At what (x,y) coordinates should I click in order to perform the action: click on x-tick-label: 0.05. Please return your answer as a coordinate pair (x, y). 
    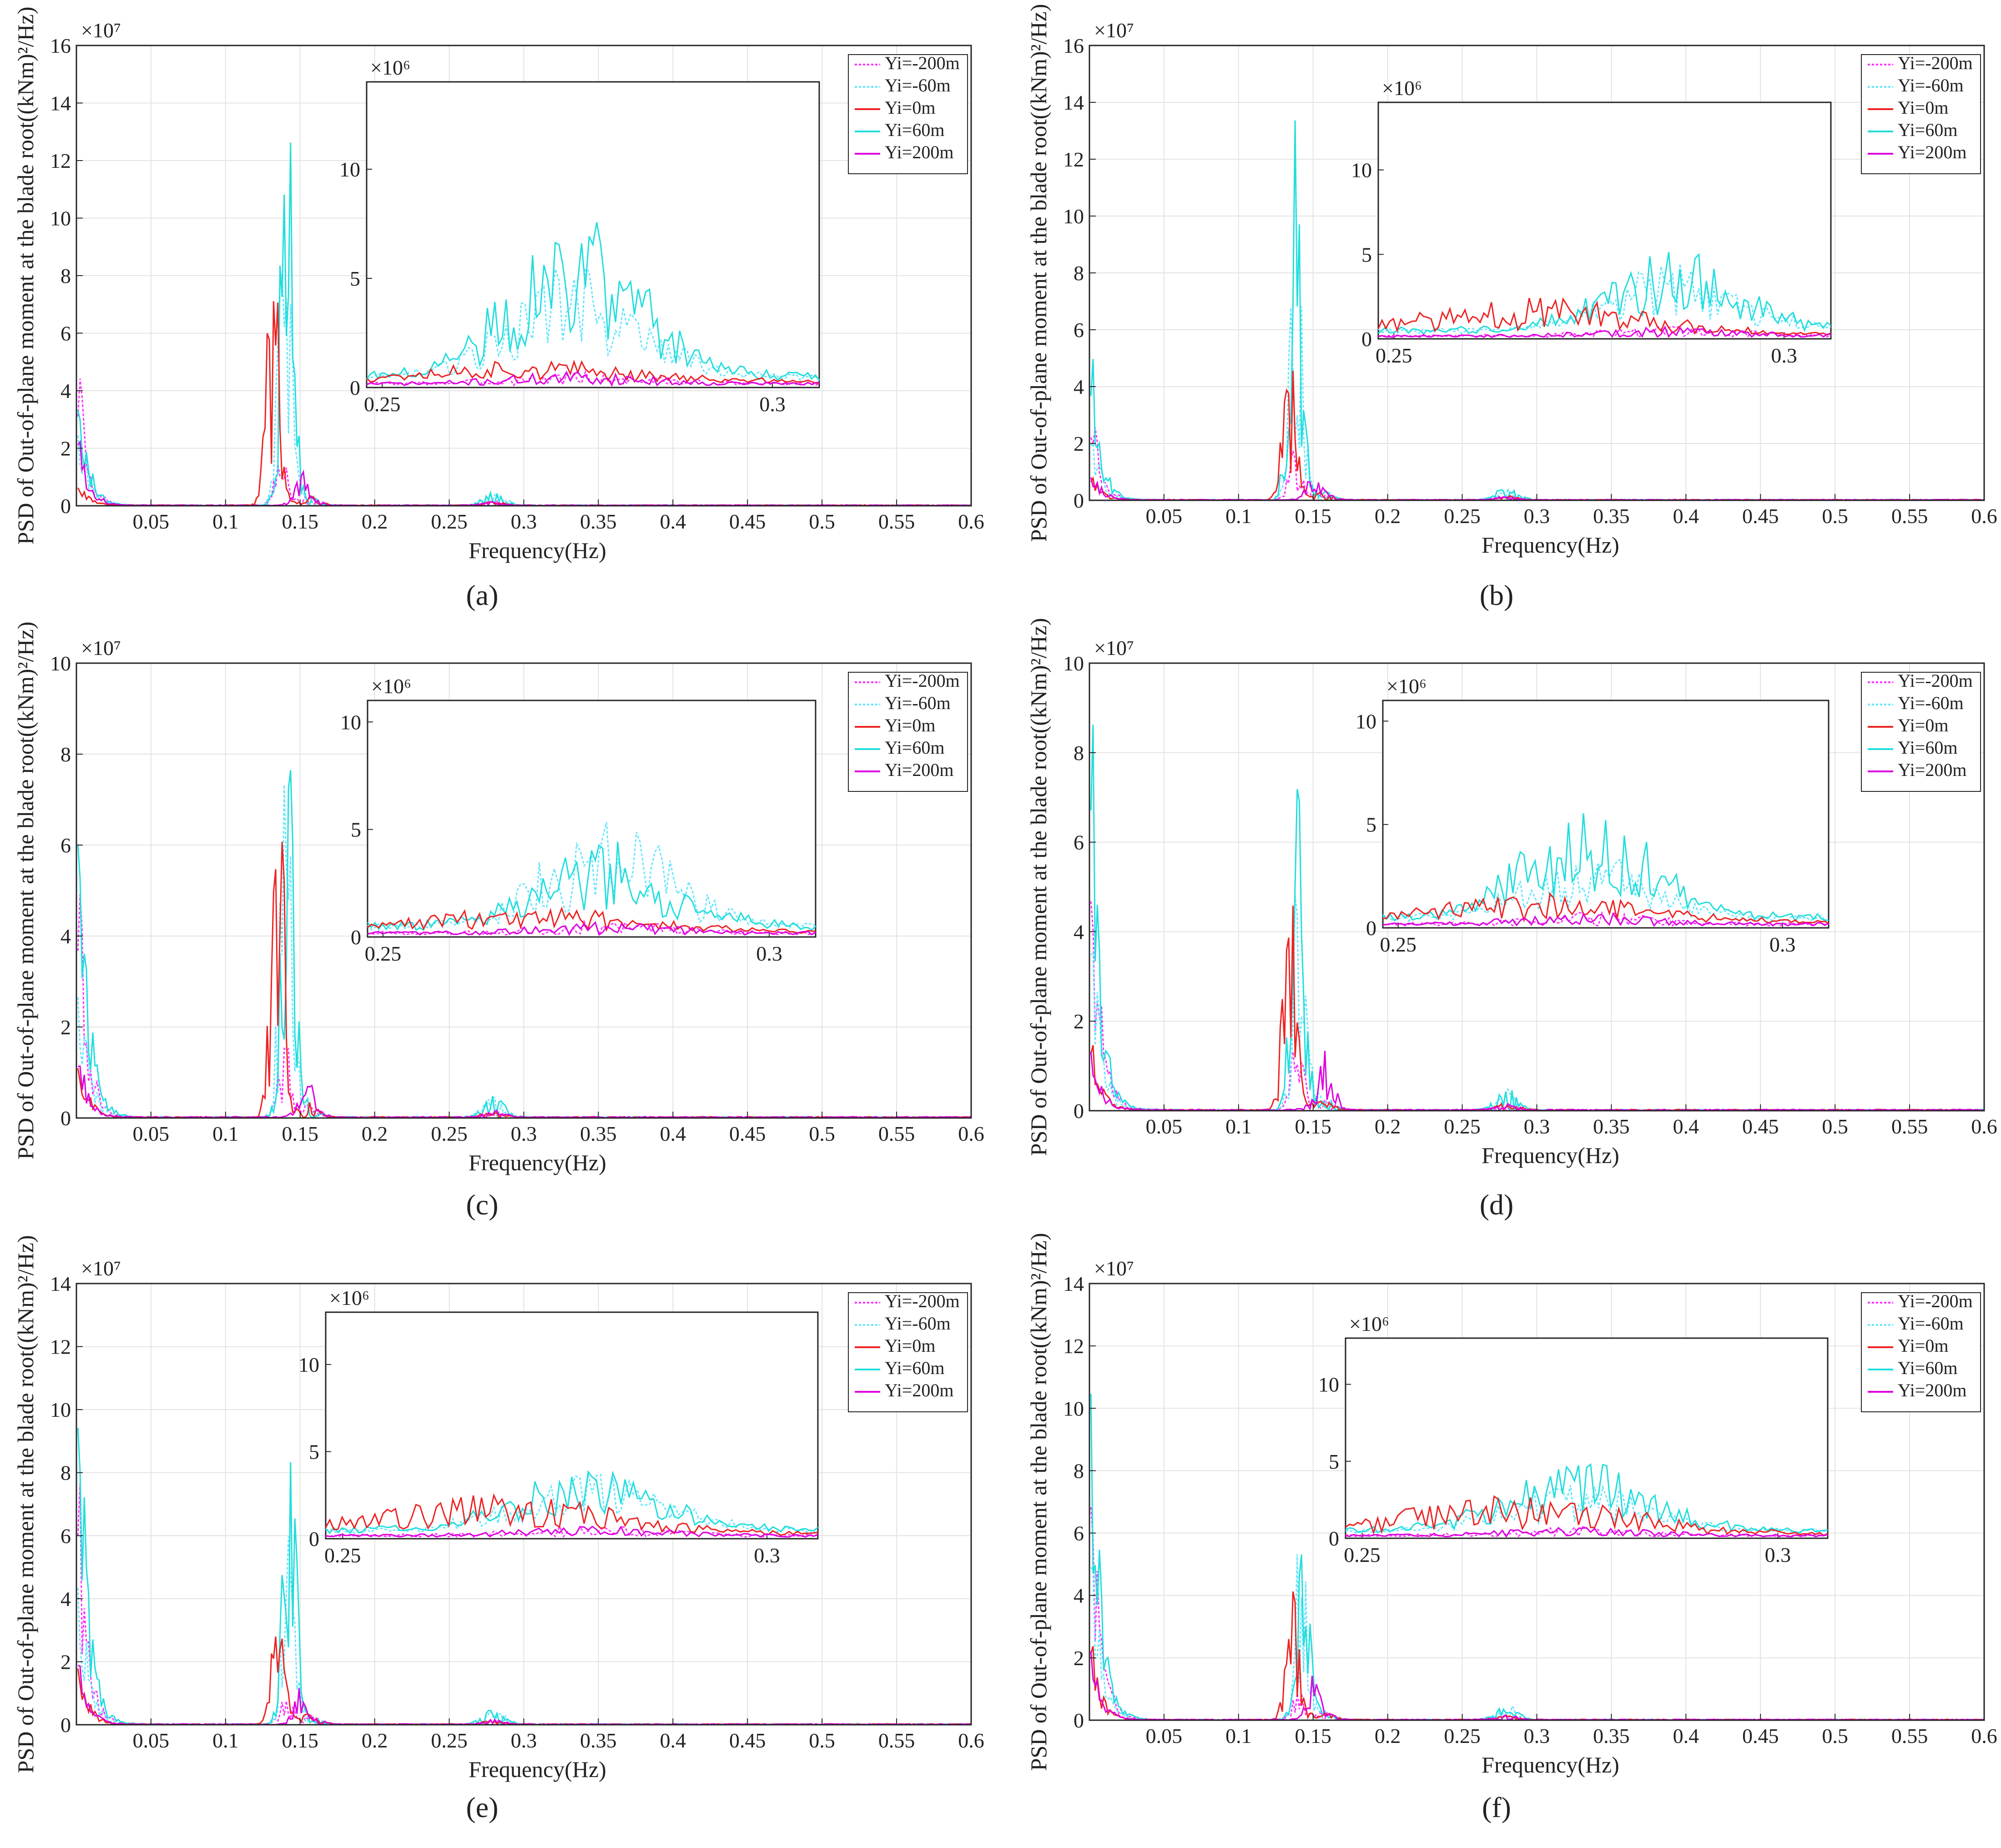
    Looking at the image, I should click on (1164, 1126).